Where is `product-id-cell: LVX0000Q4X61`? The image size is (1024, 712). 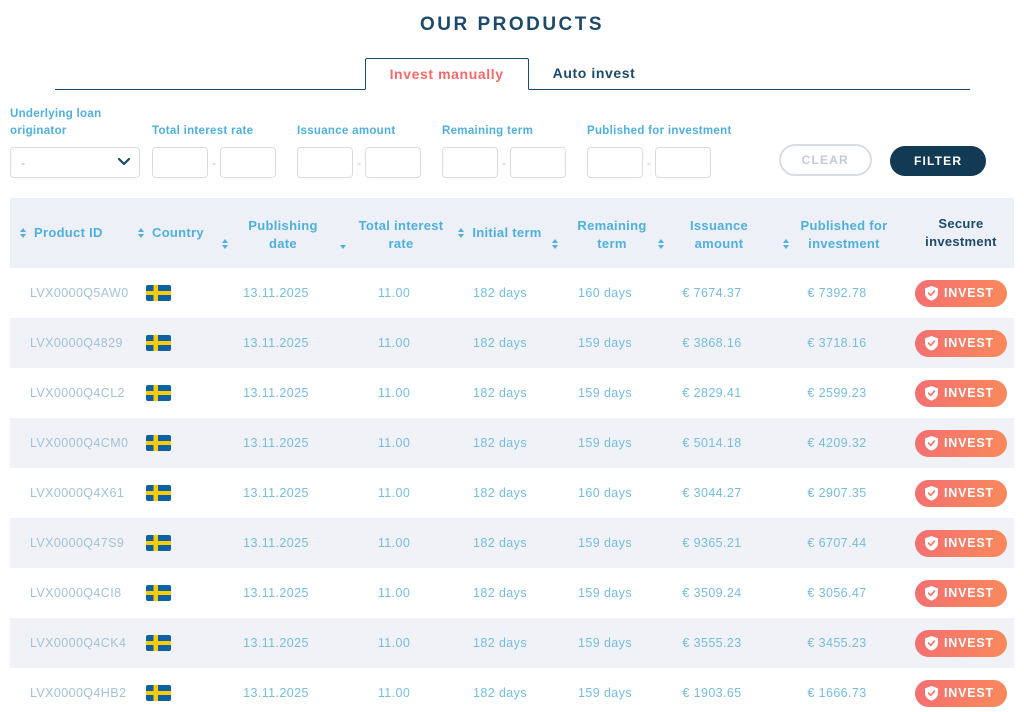
product-id-cell: LVX0000Q4X61 is located at coordinates (77, 493).